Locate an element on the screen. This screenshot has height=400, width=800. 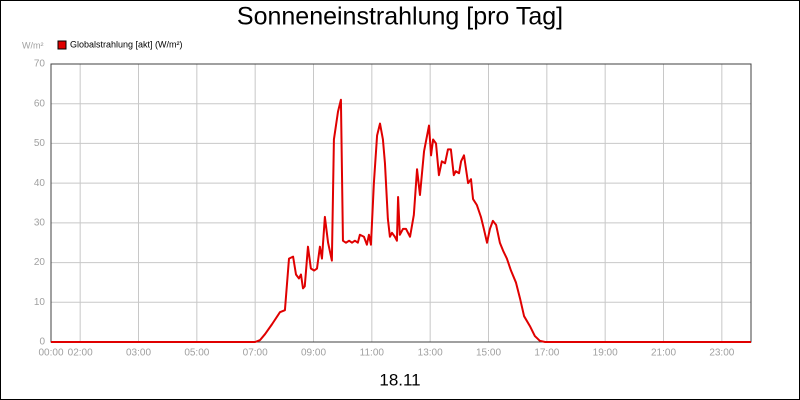
x-tick-label: 09:00 is located at coordinates (313, 353).